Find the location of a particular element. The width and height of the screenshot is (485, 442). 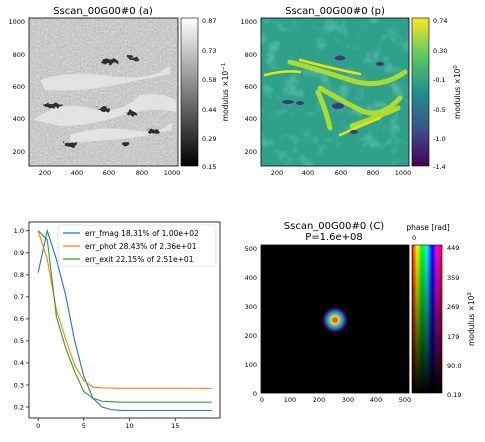

panel-a-yticks: 200 400 600 800 1000 is located at coordinates (16, 87).